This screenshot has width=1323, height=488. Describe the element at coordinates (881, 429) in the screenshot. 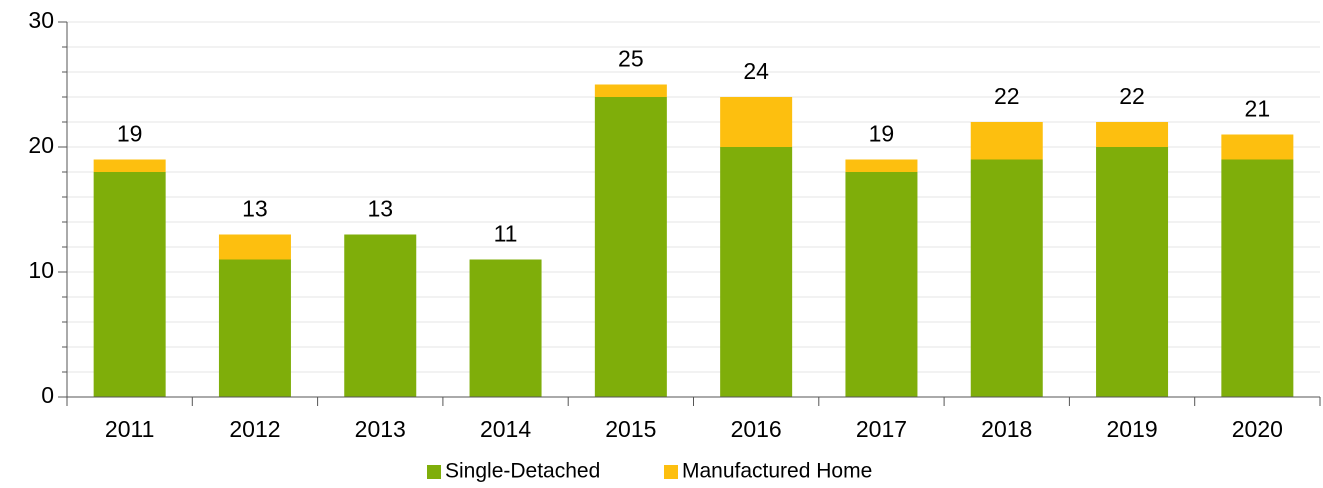

I see `x-tick-label: 2017` at that location.